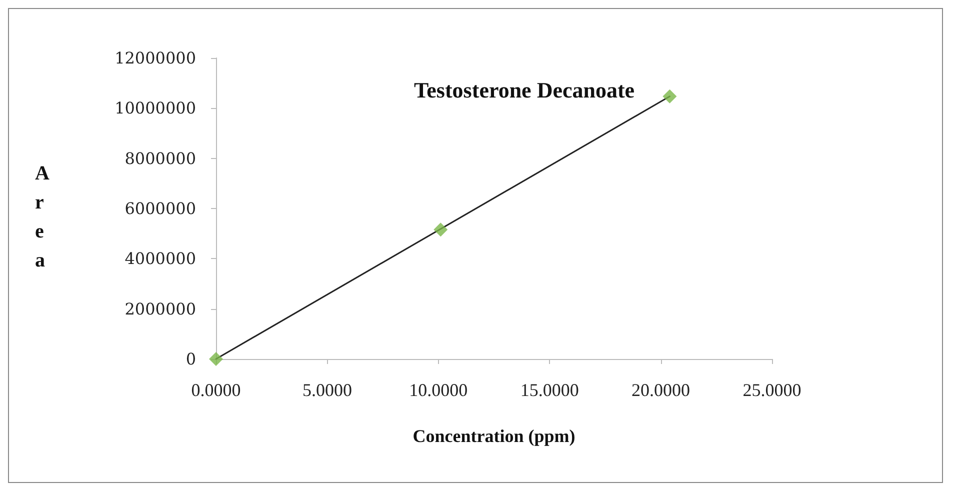  Describe the element at coordinates (155, 58) in the screenshot. I see `y-tick-label: 12000000` at that location.